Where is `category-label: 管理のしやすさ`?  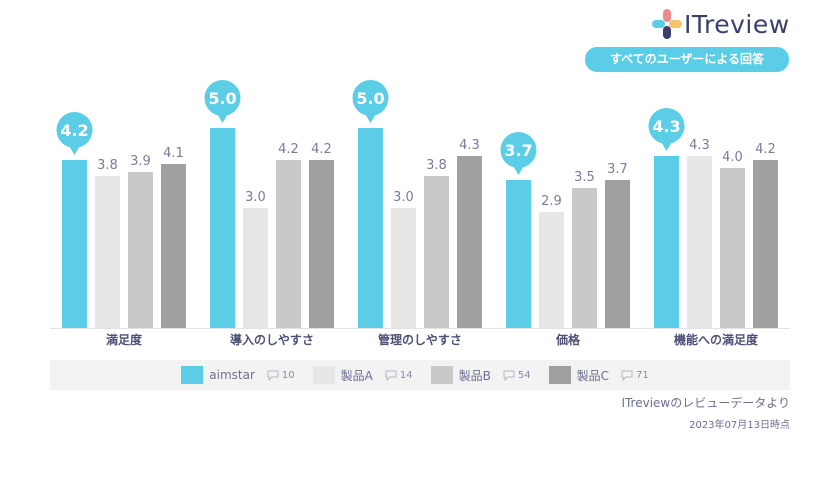 category-label: 管理のしやすさ is located at coordinates (420, 339).